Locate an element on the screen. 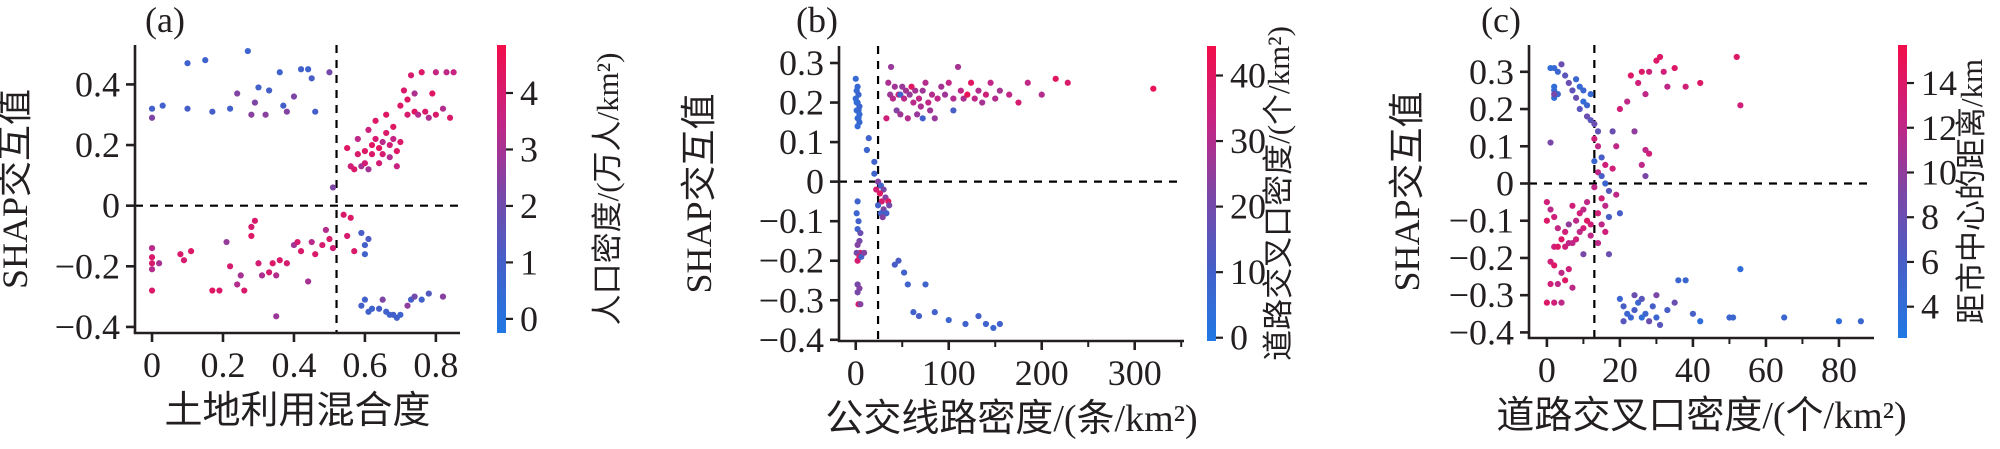 The image size is (2000, 449). x-axis-tick-label: 80 is located at coordinates (1839, 370).